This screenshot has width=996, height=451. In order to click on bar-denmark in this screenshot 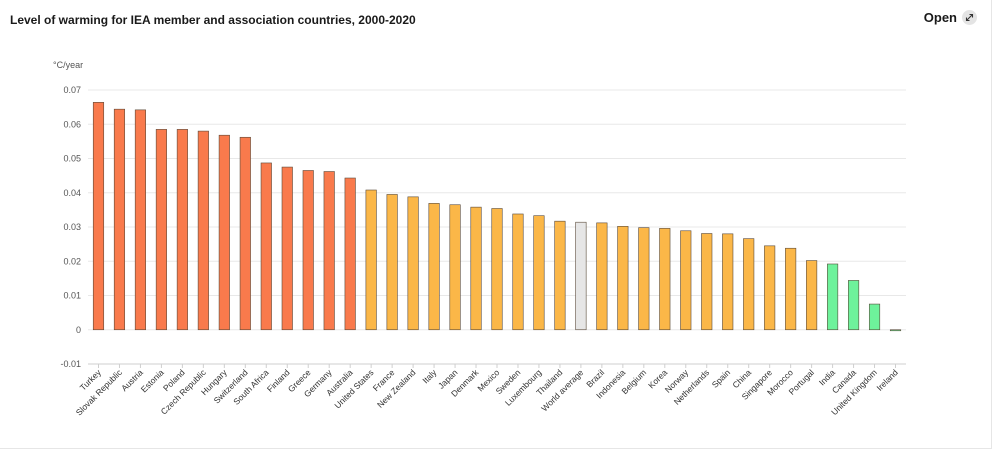, I will do `click(476, 268)`.